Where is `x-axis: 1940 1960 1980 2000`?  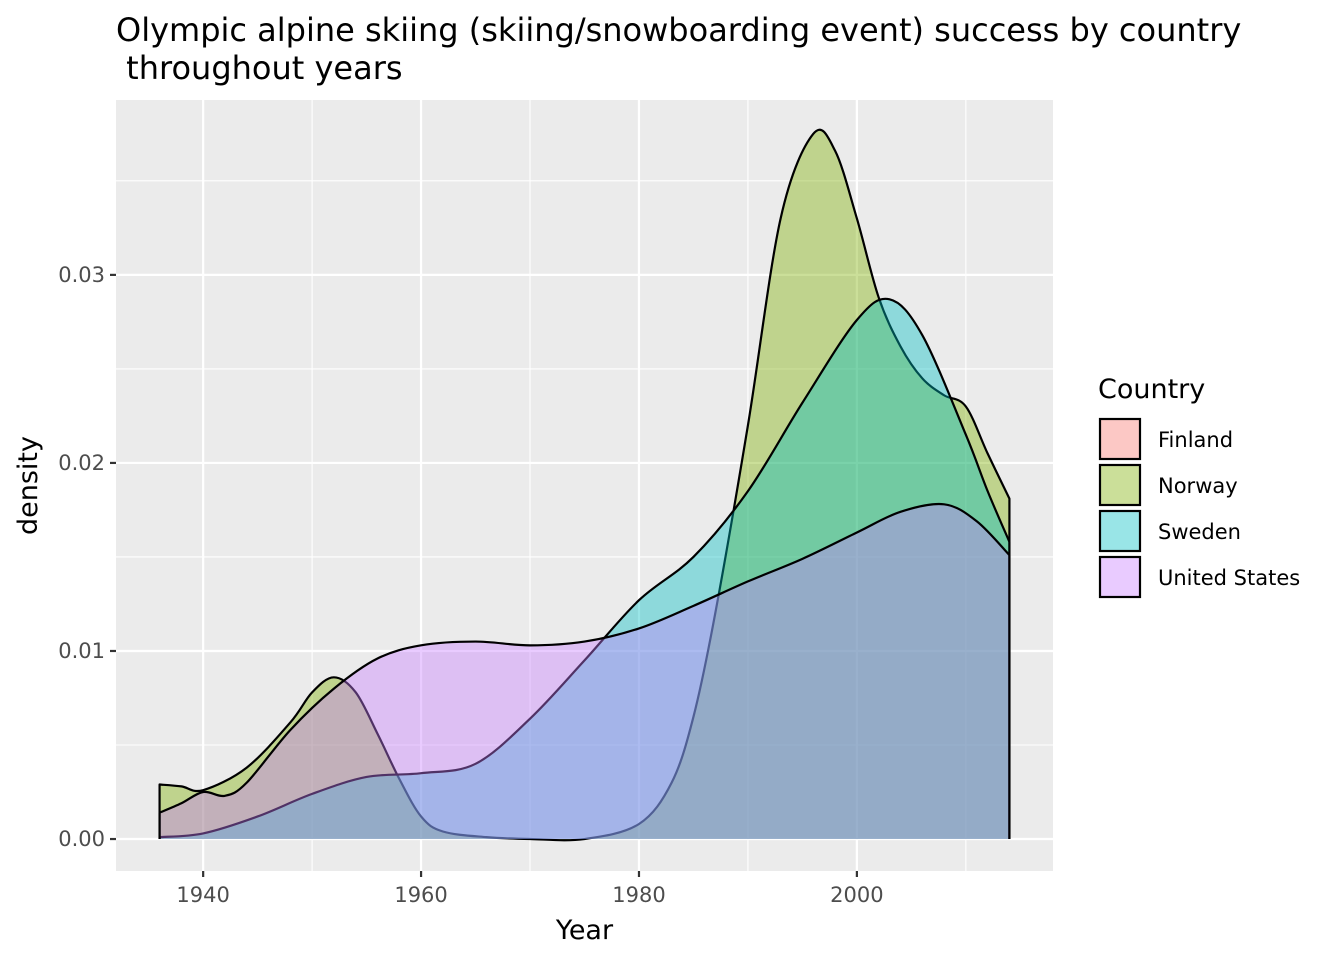
x-axis: 1940 1960 1980 2000 is located at coordinates (530, 889).